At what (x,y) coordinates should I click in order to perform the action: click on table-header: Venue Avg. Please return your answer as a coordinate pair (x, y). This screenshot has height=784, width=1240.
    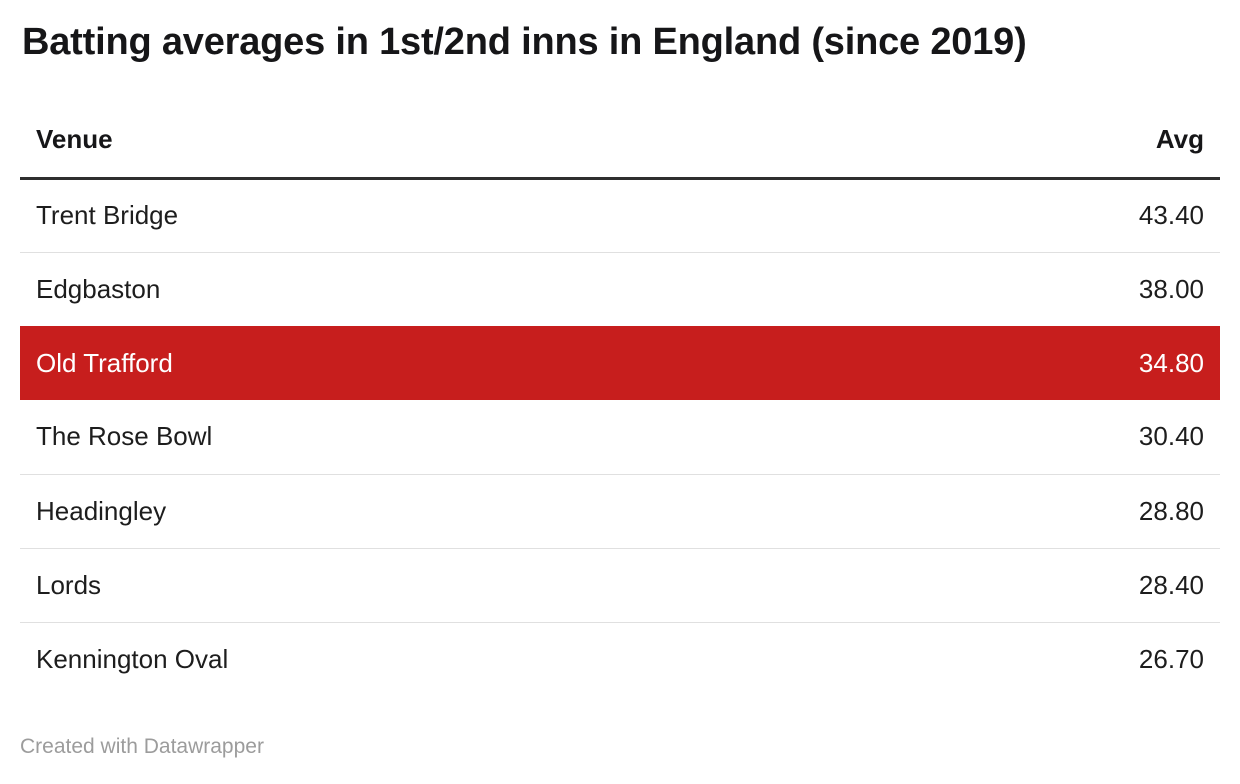
    Looking at the image, I should click on (620, 151).